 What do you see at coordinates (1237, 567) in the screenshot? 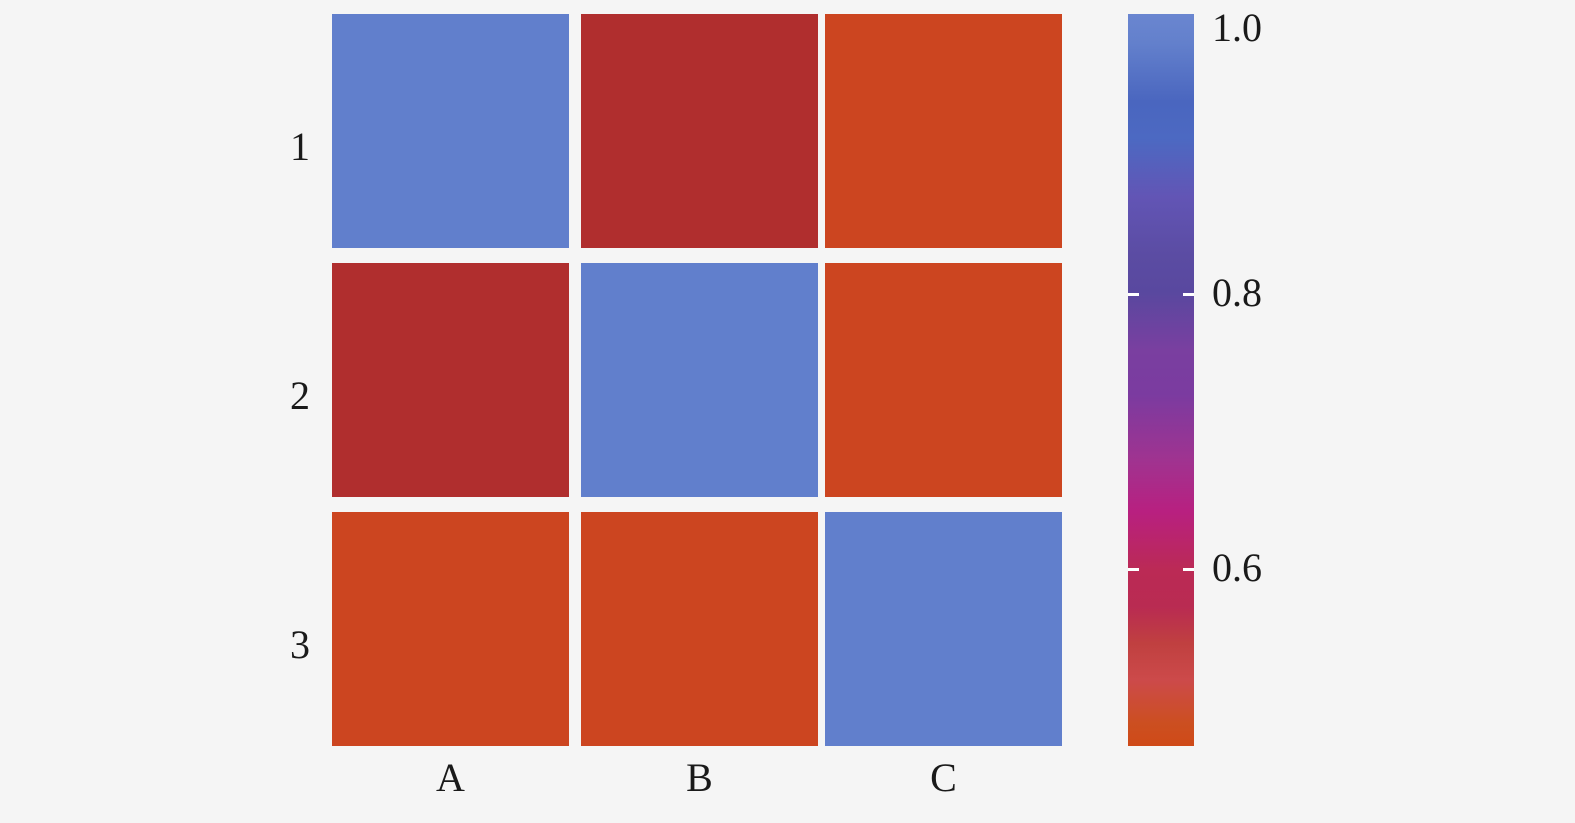
I see `colorbar-label-0.6: 0.6` at bounding box center [1237, 567].